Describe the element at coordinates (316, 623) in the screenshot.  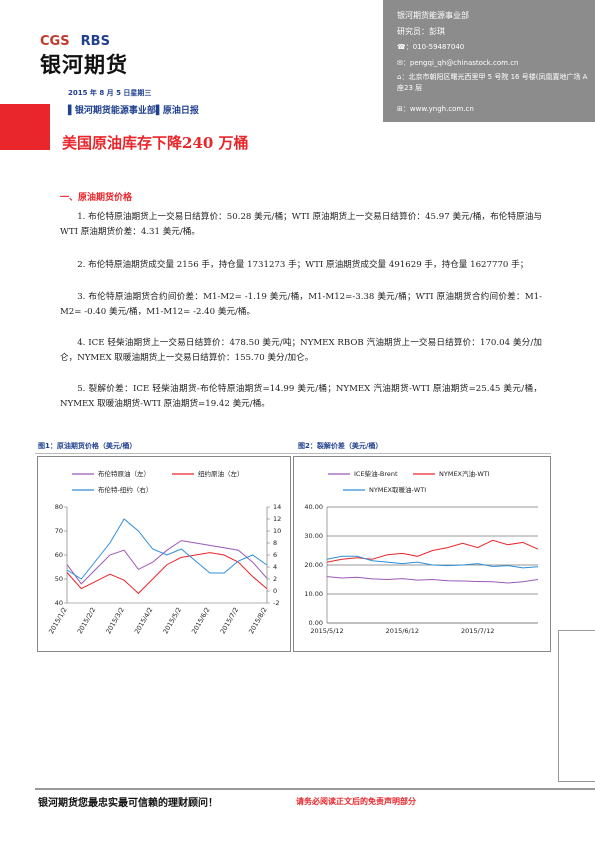
I see `y-tick-label: 0.00` at that location.